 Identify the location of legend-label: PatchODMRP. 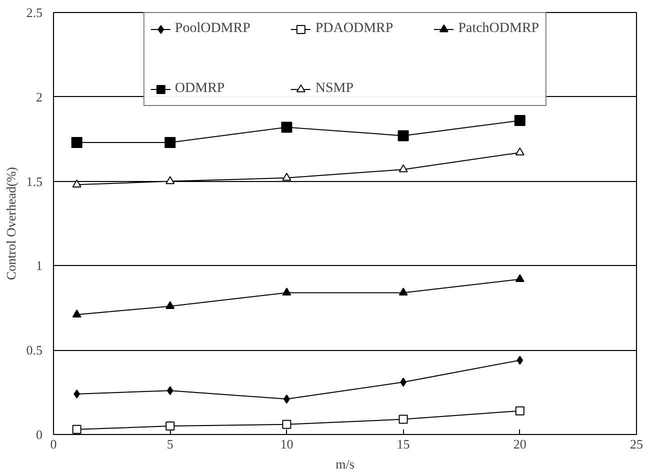
(499, 29).